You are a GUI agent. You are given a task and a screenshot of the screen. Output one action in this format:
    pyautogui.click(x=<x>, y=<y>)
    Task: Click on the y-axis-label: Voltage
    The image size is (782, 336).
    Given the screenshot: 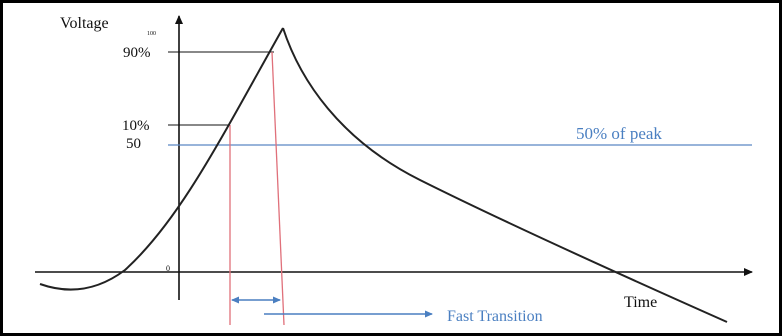 What is the action you would take?
    pyautogui.click(x=84, y=23)
    